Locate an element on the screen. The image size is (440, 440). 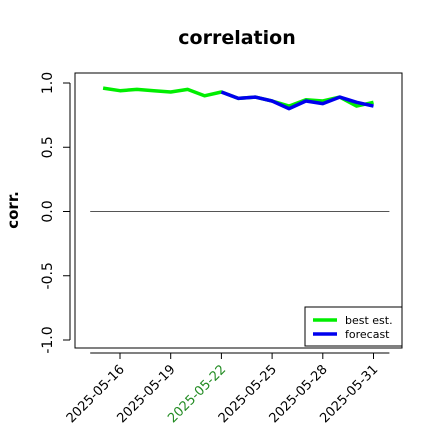
y-tick-label: 0.5 is located at coordinates (48, 147).